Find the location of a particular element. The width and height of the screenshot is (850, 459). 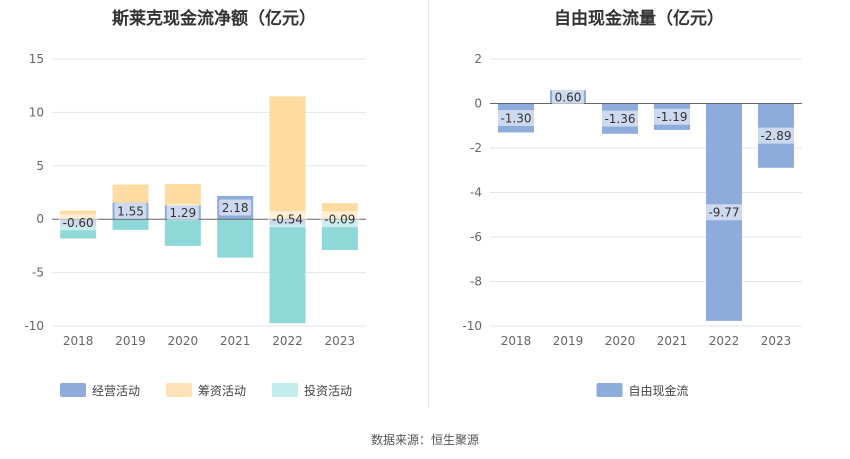

bar-筹资活动-2019 is located at coordinates (130, 193).